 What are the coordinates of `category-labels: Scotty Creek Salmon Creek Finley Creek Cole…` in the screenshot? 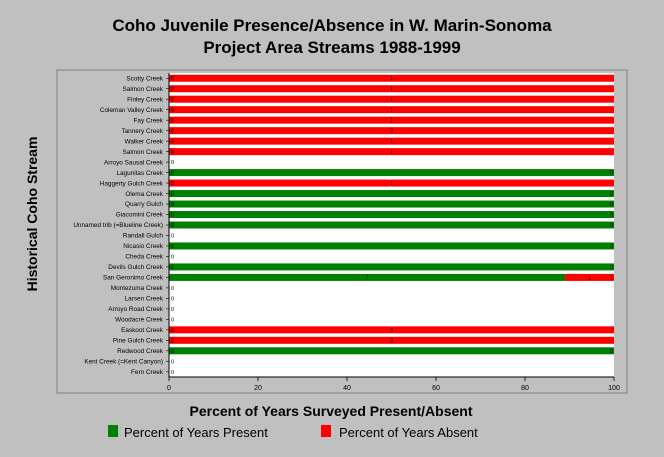 It's located at (121, 225).